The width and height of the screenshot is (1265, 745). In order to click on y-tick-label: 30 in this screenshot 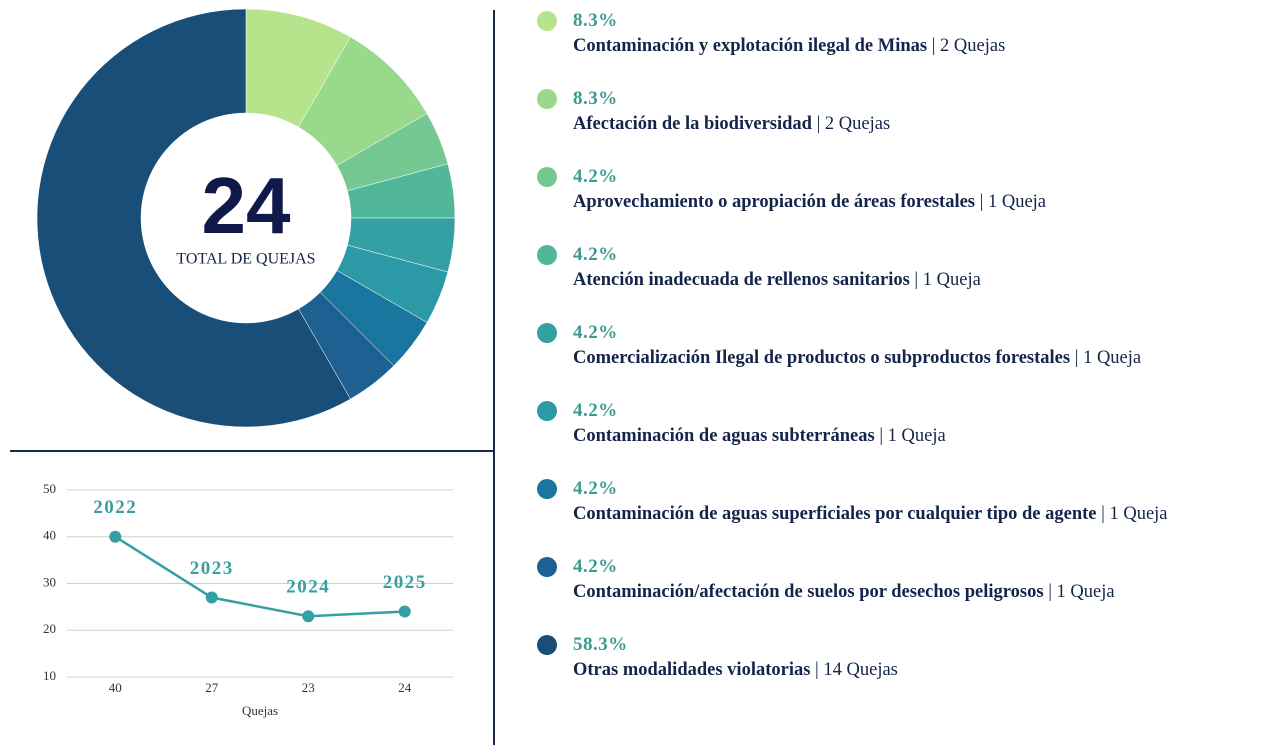, I will do `click(49, 581)`.